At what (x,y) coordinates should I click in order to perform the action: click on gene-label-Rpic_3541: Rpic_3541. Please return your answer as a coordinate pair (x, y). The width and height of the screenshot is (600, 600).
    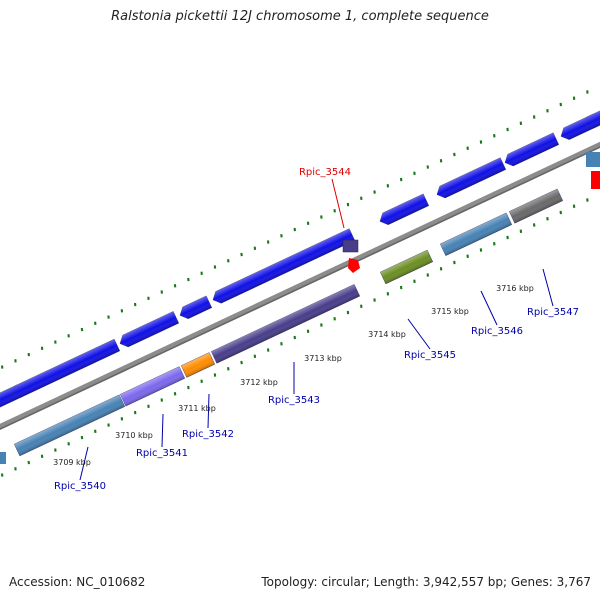
    Looking at the image, I should click on (162, 453).